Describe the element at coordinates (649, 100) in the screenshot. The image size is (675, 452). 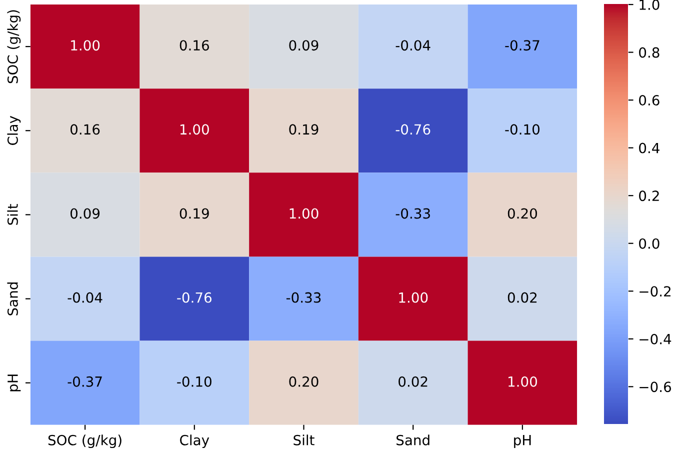
I see `color-bar-label: 0.6` at that location.